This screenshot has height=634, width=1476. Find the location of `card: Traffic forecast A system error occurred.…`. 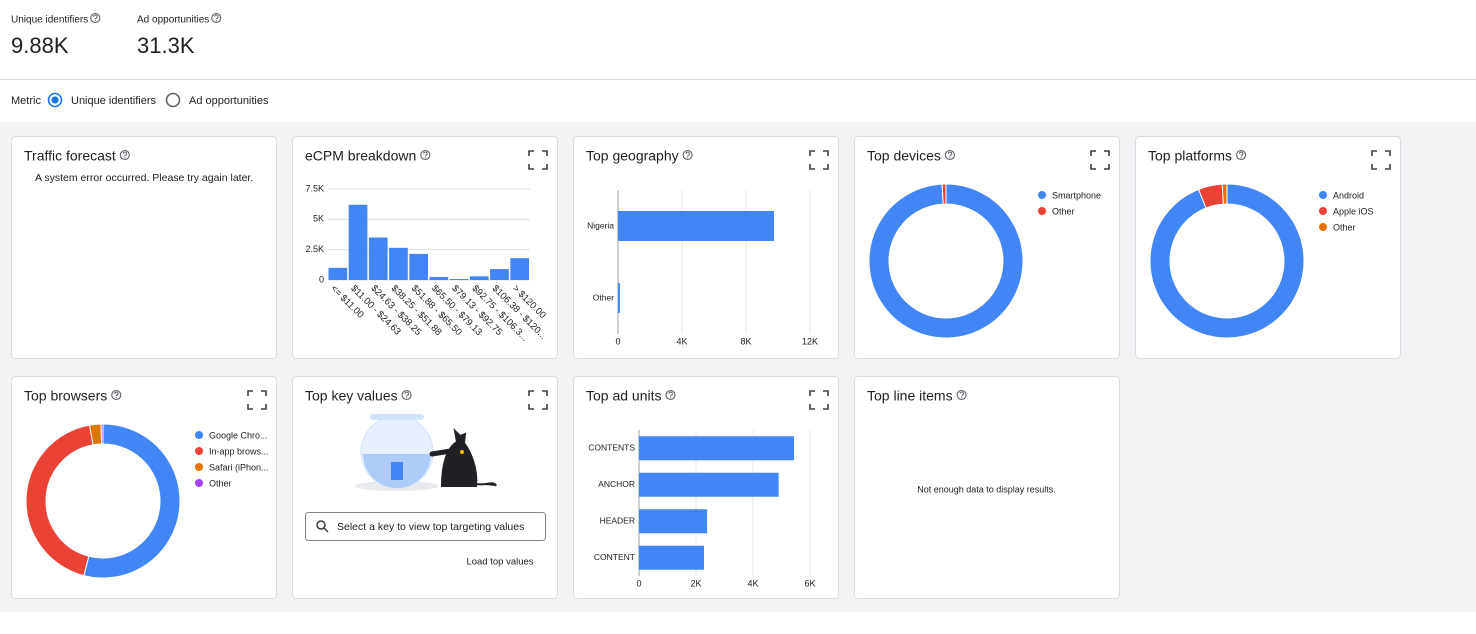

card: Traffic forecast A system error occurred.… is located at coordinates (144, 247).